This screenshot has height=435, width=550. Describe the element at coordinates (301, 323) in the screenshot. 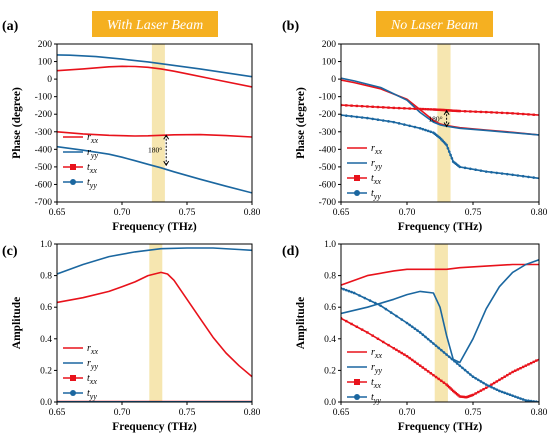

I see `y-axis-label: Amplitude` at that location.